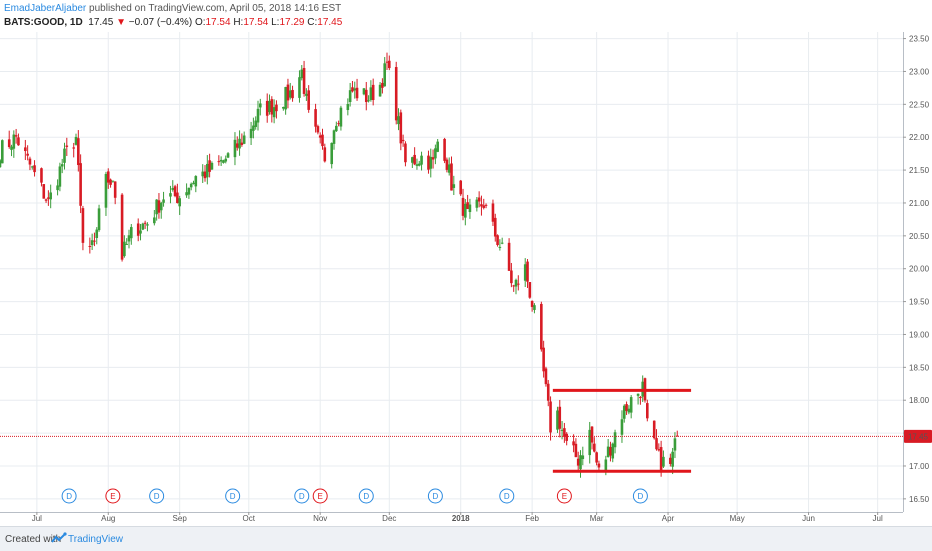 This screenshot has height=551, width=932. I want to click on author-link: EmadJaberAljaber, so click(45, 8).